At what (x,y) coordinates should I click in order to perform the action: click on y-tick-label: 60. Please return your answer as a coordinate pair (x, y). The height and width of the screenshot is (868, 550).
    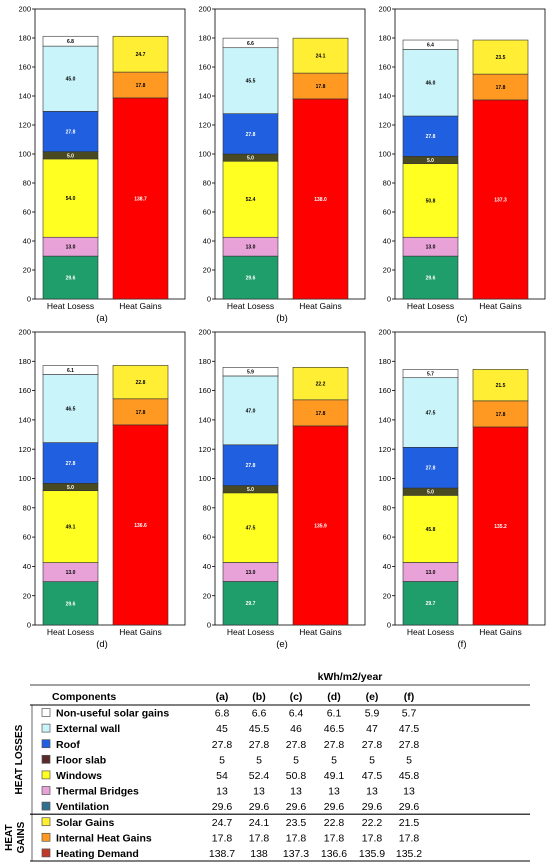
    Looking at the image, I should click on (27, 212).